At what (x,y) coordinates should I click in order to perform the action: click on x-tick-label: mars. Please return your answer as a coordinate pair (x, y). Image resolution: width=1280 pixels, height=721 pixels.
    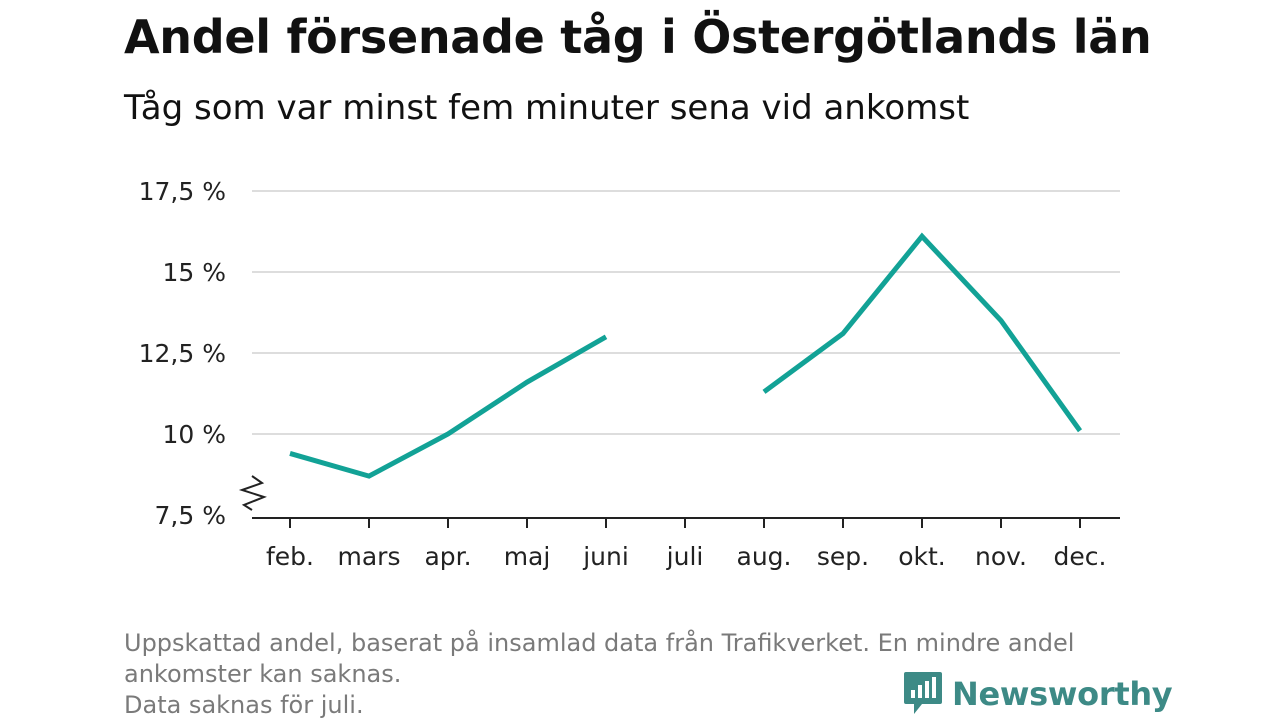
    Looking at the image, I should click on (369, 556).